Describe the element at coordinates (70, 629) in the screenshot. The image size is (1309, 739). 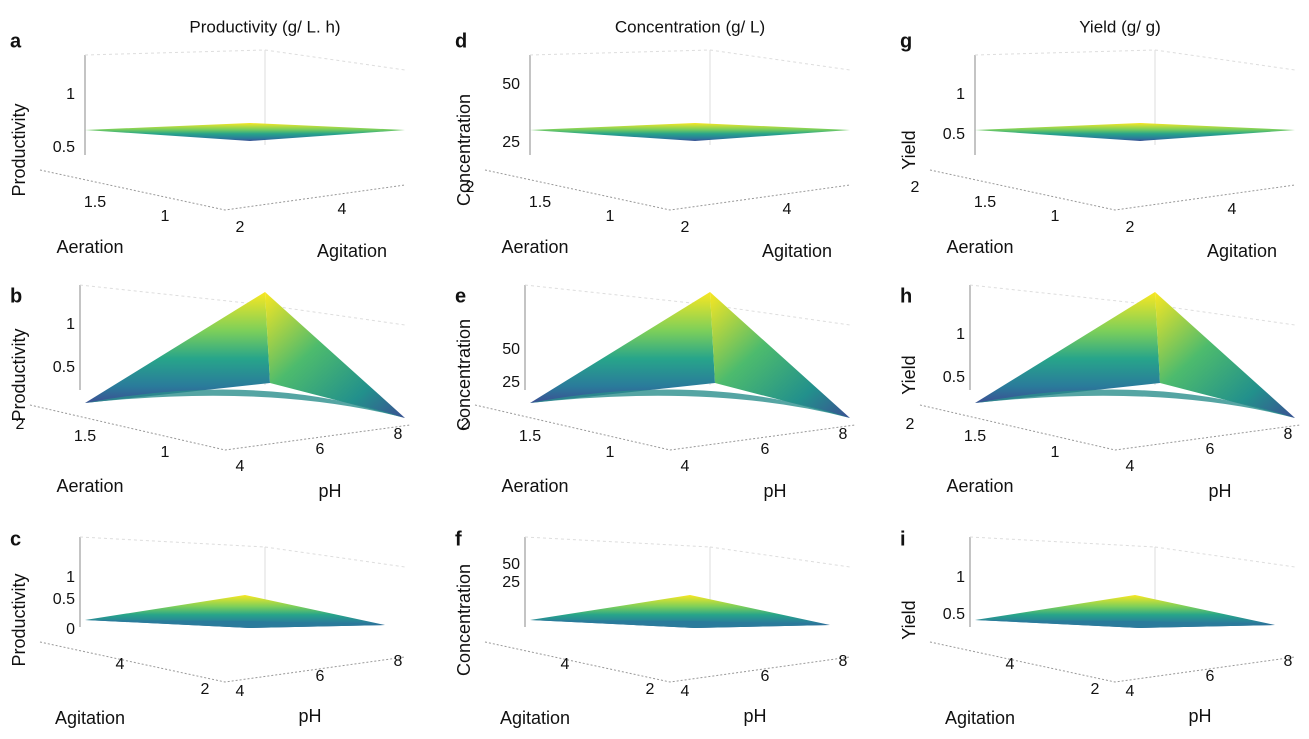
I see `z-tick-label: 0` at that location.